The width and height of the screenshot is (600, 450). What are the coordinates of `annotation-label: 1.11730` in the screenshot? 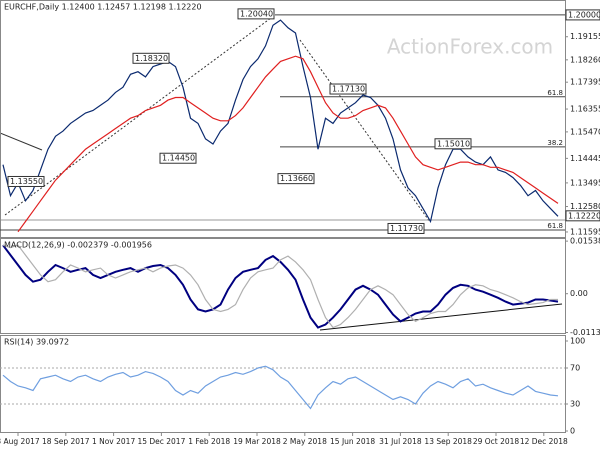 It's located at (406, 228).